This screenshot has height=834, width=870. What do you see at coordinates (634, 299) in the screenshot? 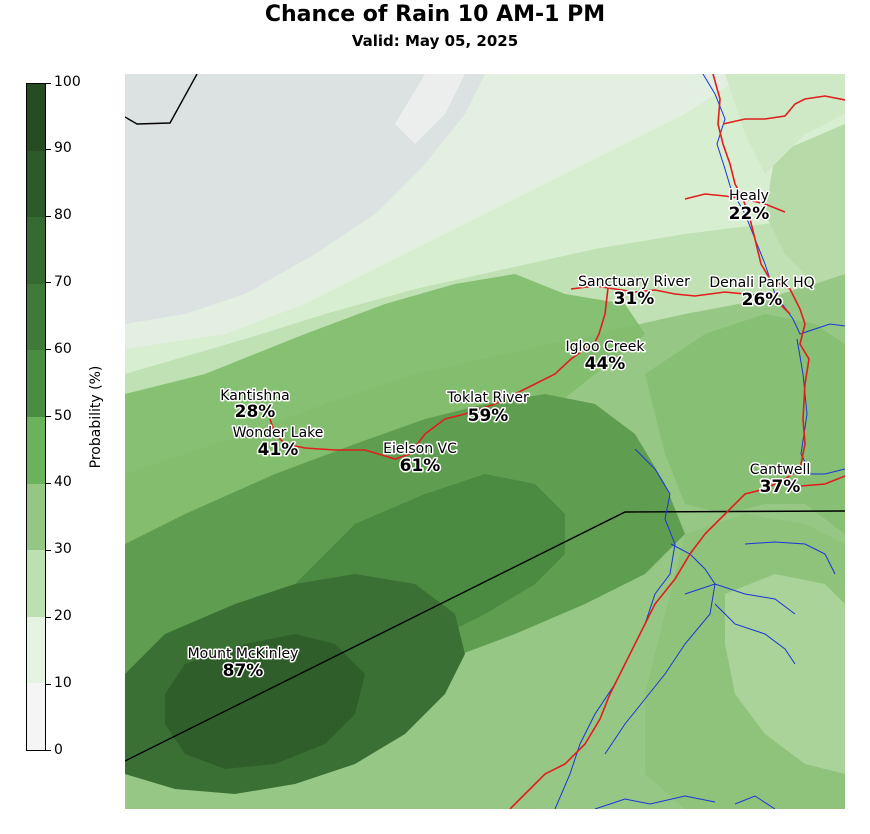
I see `location-value: 31%` at bounding box center [634, 299].